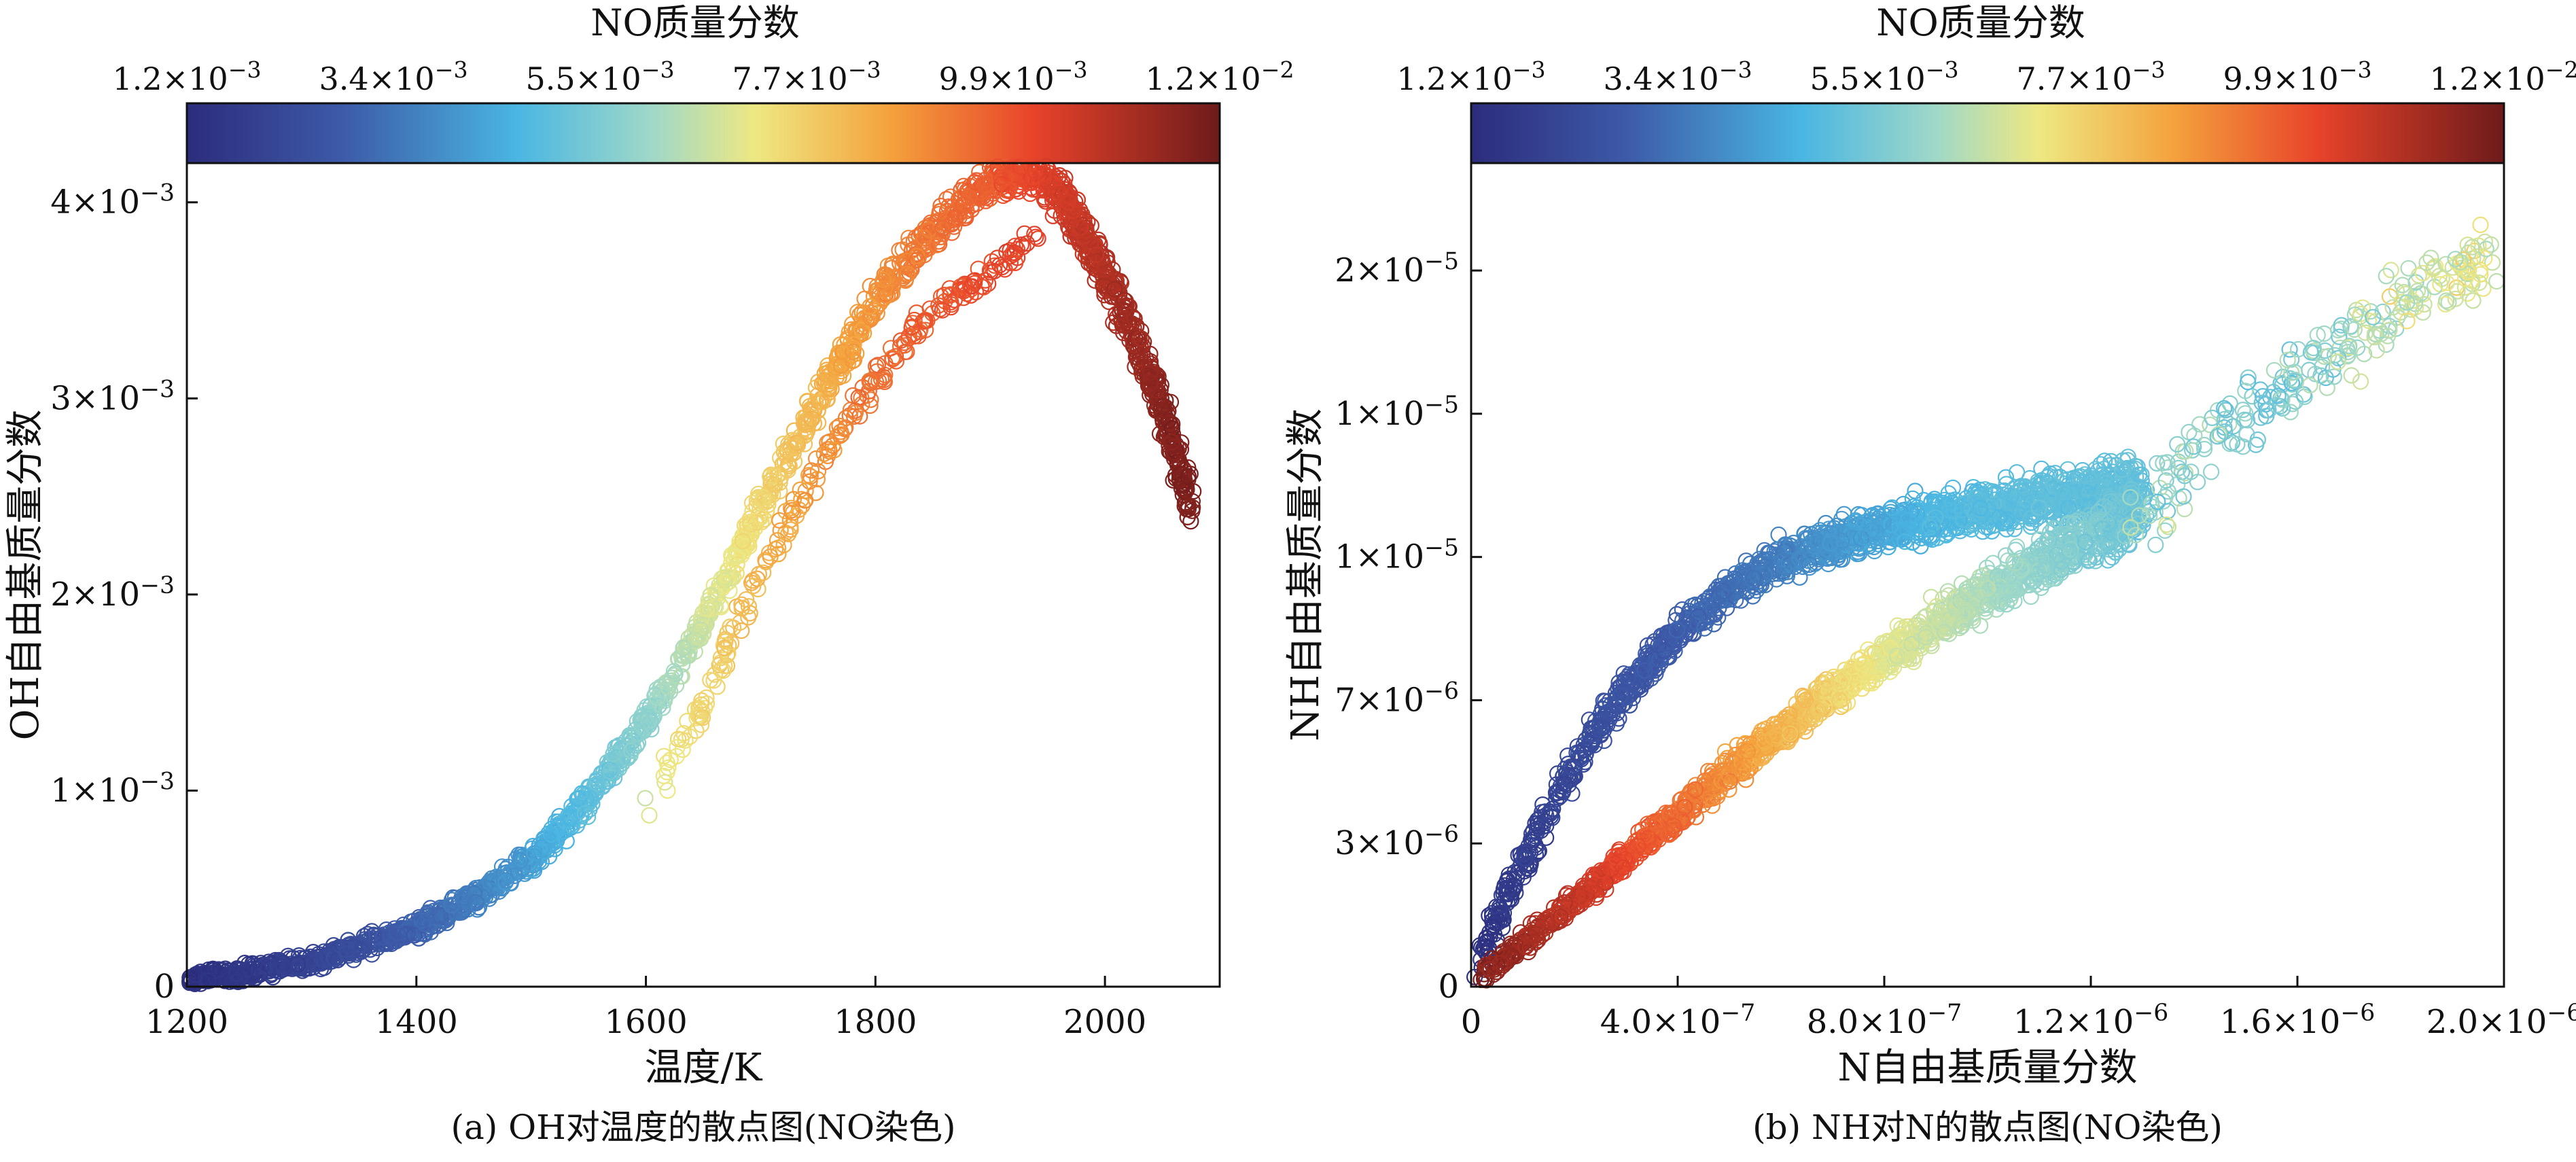  What do you see at coordinates (25, 575) in the screenshot?
I see `plot-a-ylabel: OH自由基质量分数` at bounding box center [25, 575].